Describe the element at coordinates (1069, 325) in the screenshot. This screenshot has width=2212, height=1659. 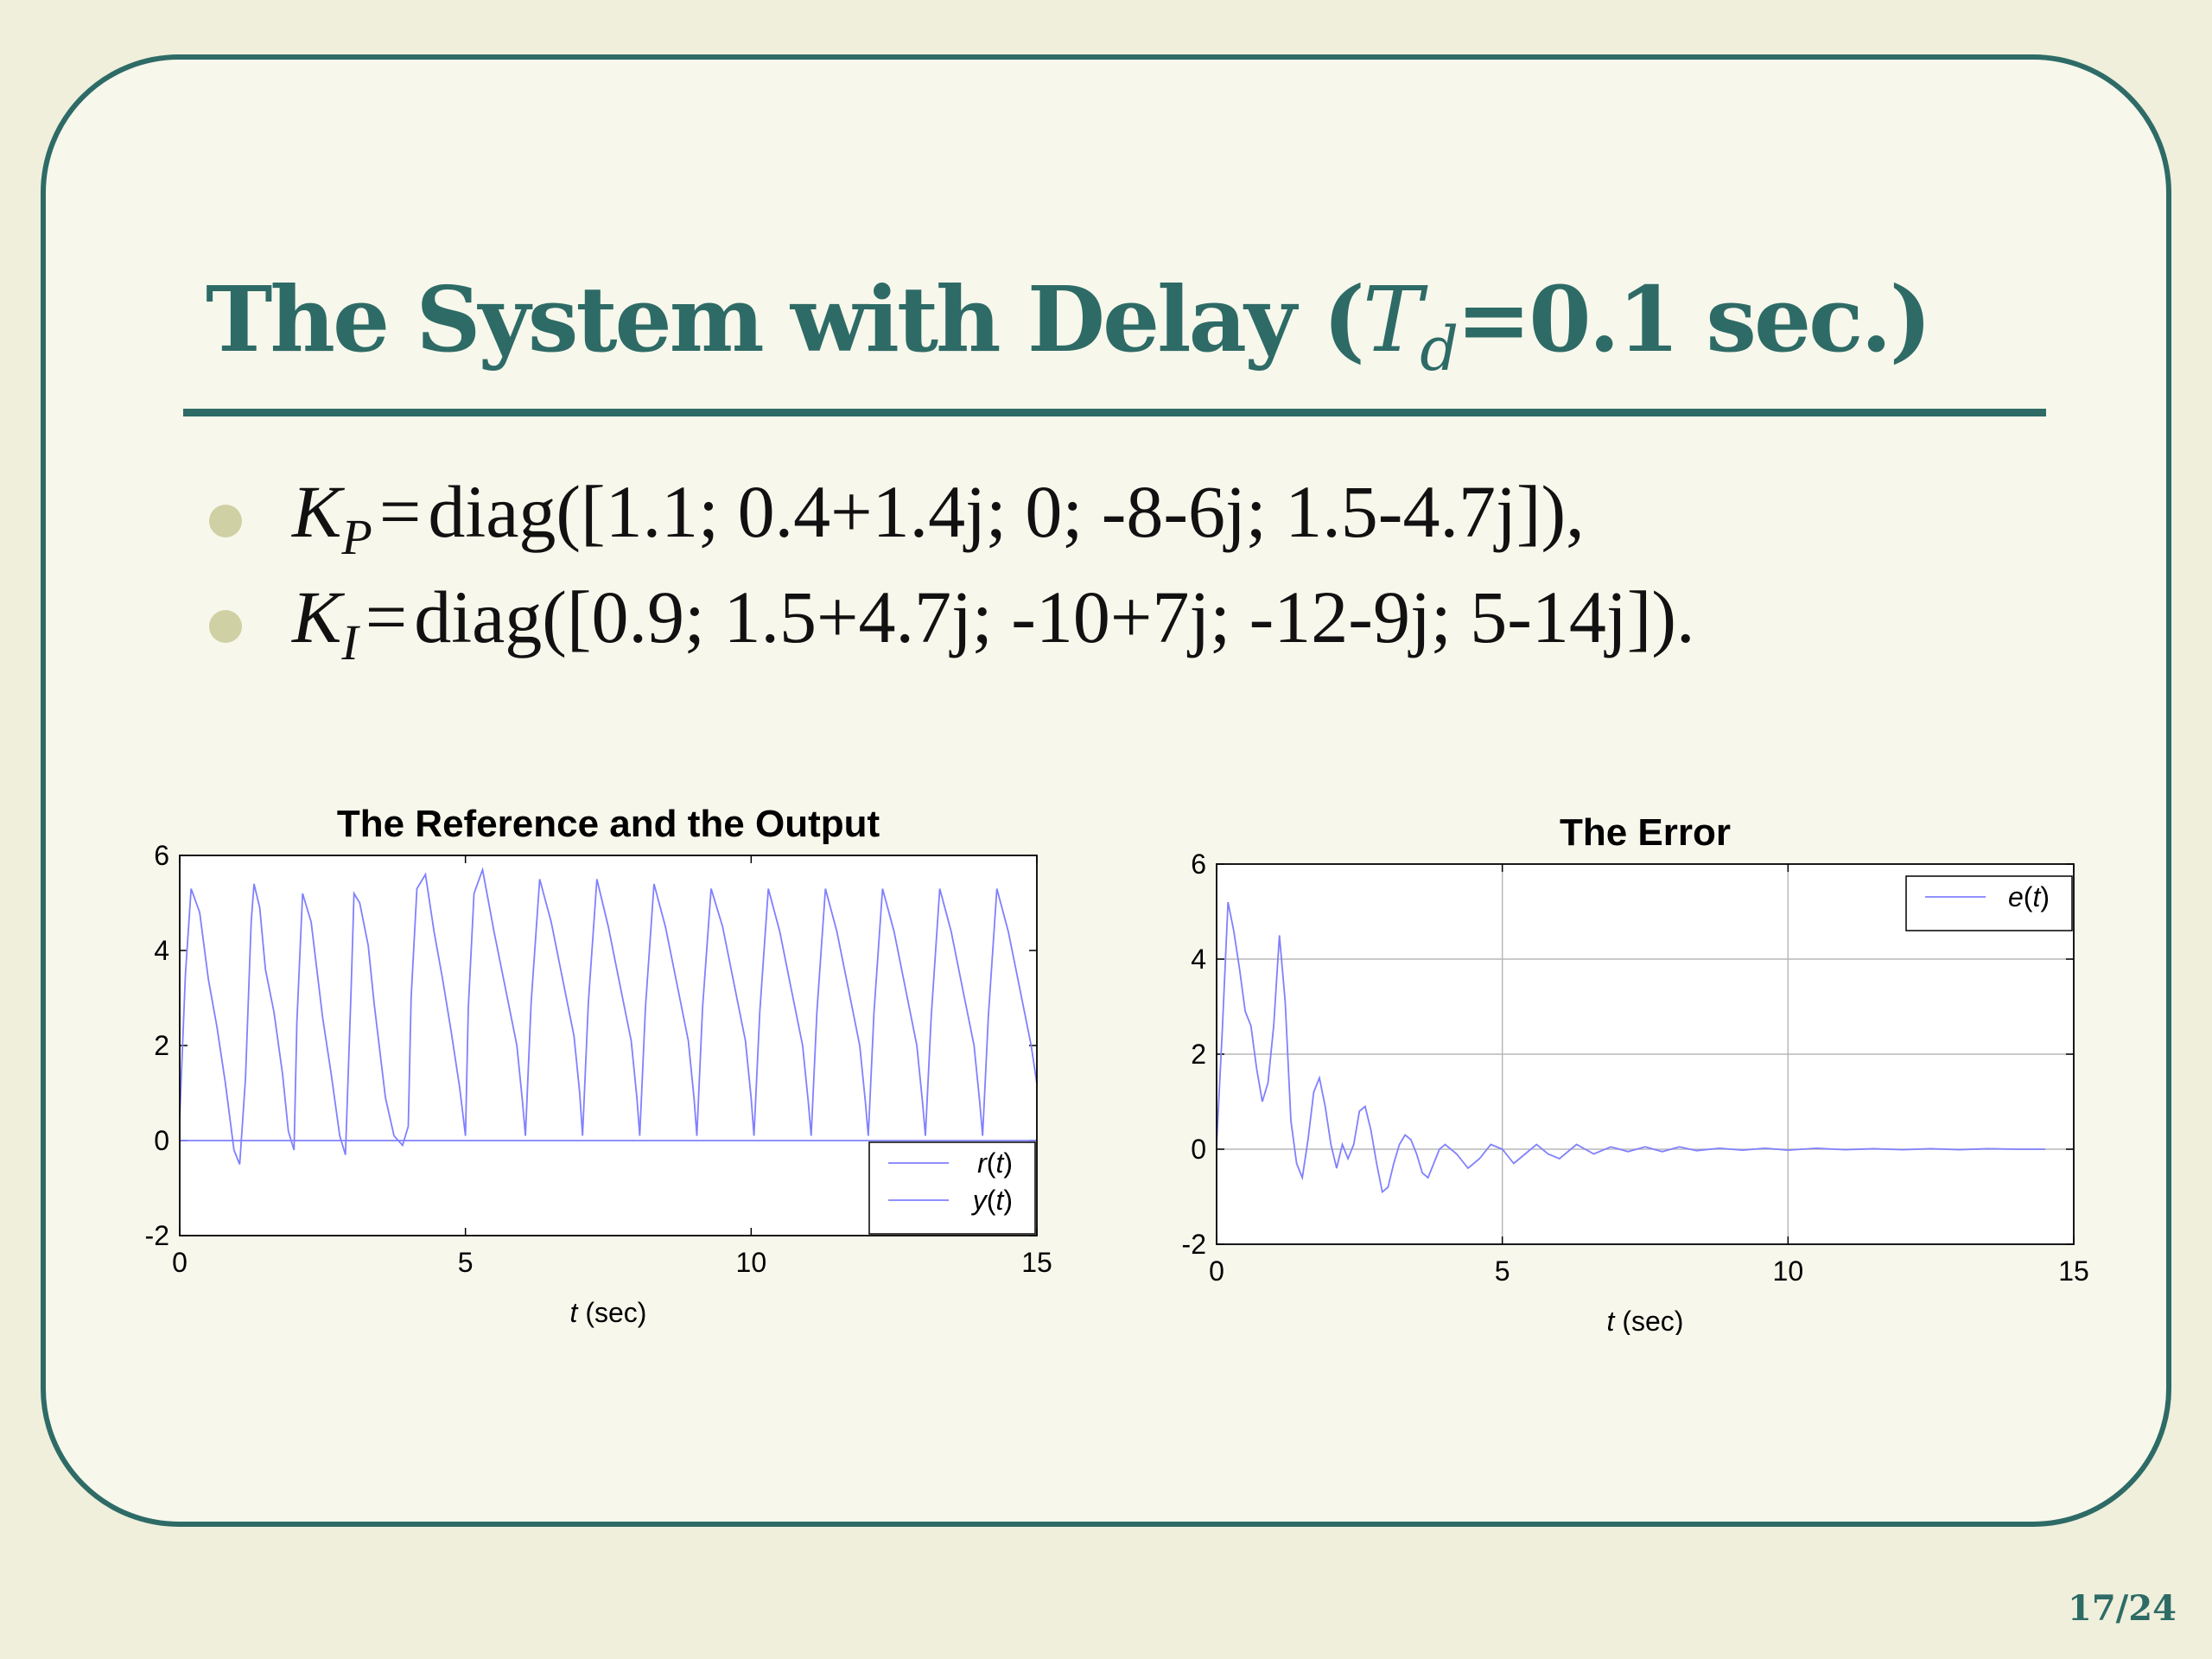
I see `slide-title: The System with Delay (Td=0.1 sec.)` at that location.